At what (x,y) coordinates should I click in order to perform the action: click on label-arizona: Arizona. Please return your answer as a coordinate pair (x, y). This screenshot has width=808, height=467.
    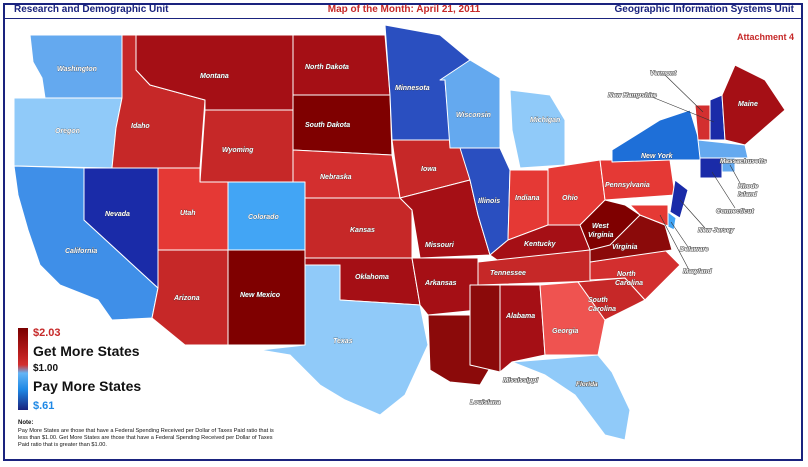
    Looking at the image, I should click on (186, 298).